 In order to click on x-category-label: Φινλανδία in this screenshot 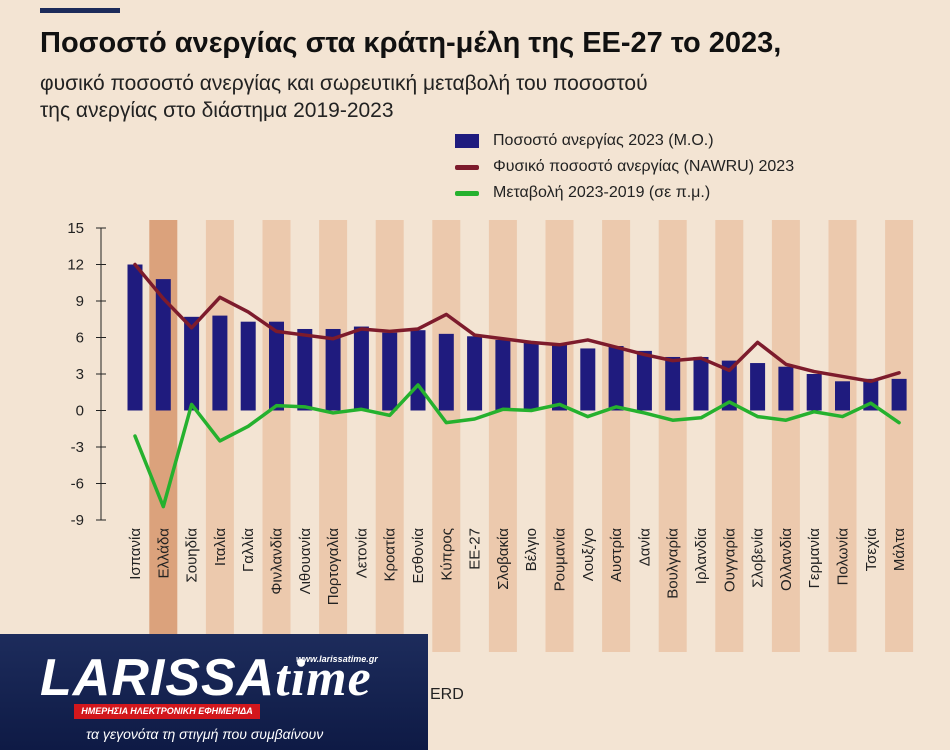, I will do `click(277, 561)`.